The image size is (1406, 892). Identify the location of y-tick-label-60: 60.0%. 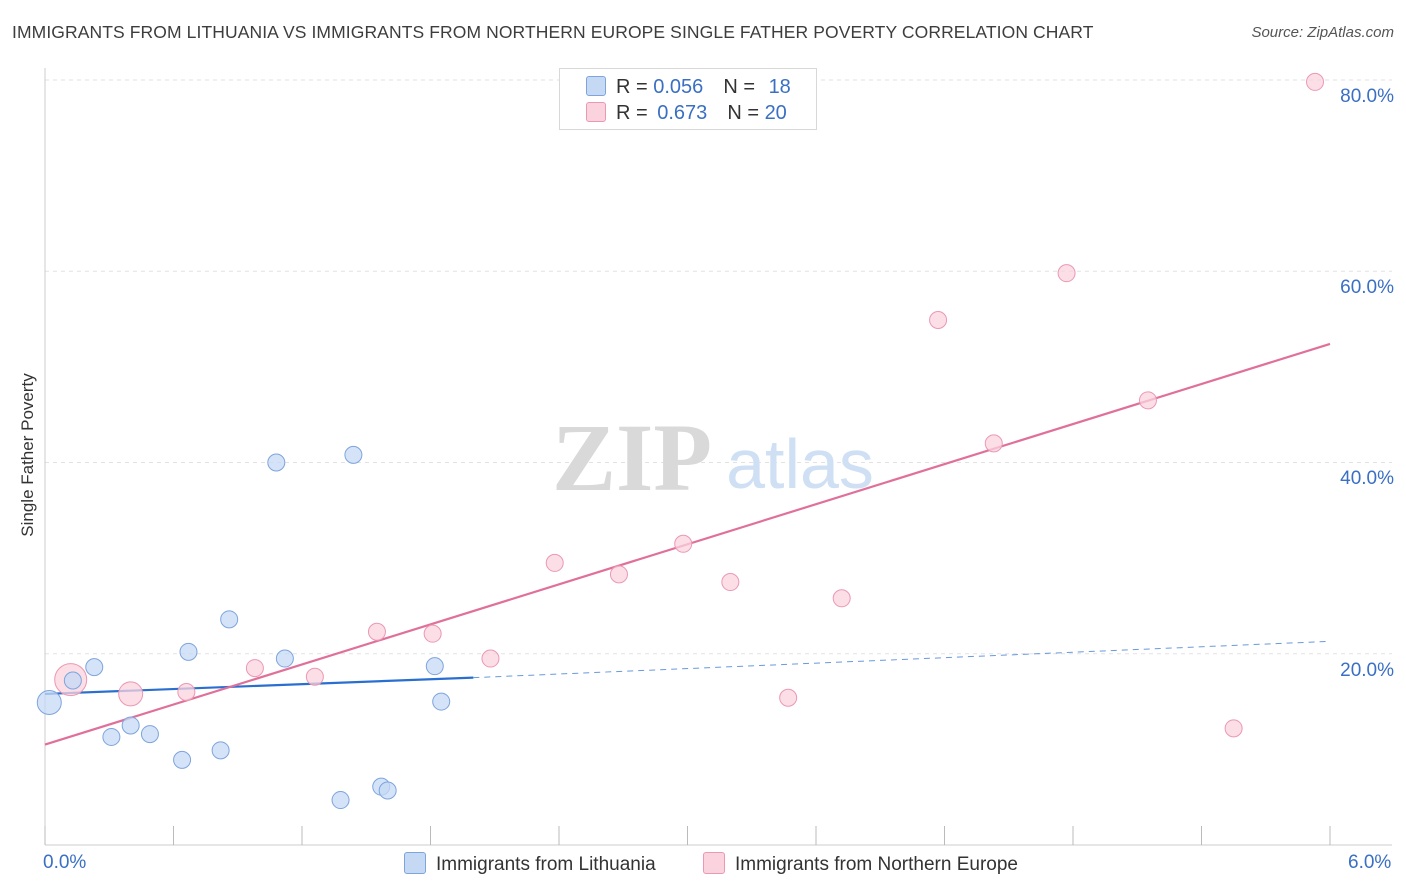
(1367, 287).